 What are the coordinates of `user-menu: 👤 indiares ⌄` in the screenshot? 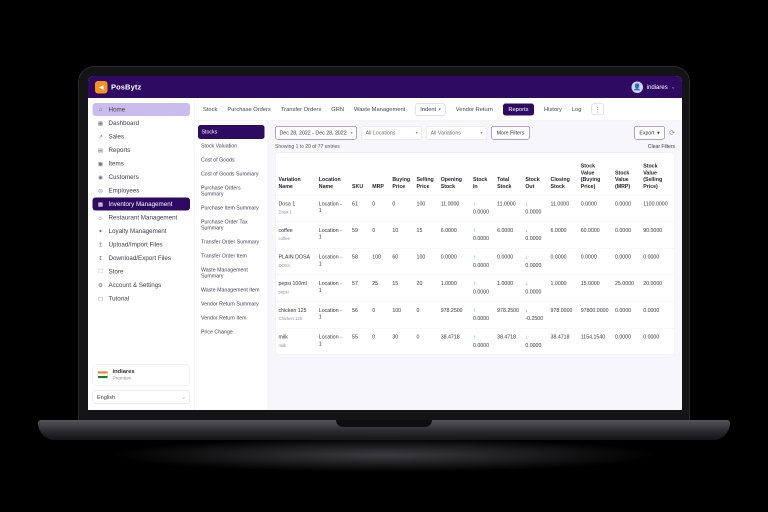 It's located at (653, 87).